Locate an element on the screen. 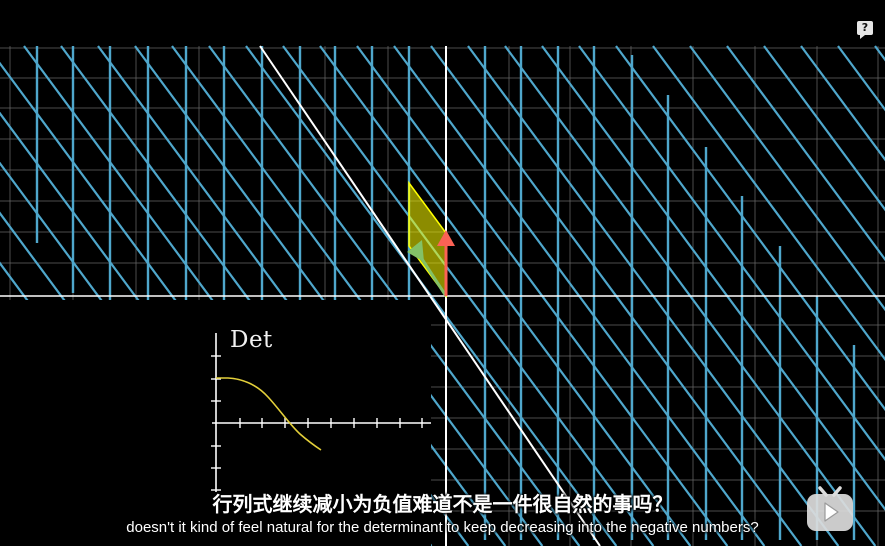 Image resolution: width=885 pixels, height=546 pixels. determinant-area is located at coordinates (427, 239).